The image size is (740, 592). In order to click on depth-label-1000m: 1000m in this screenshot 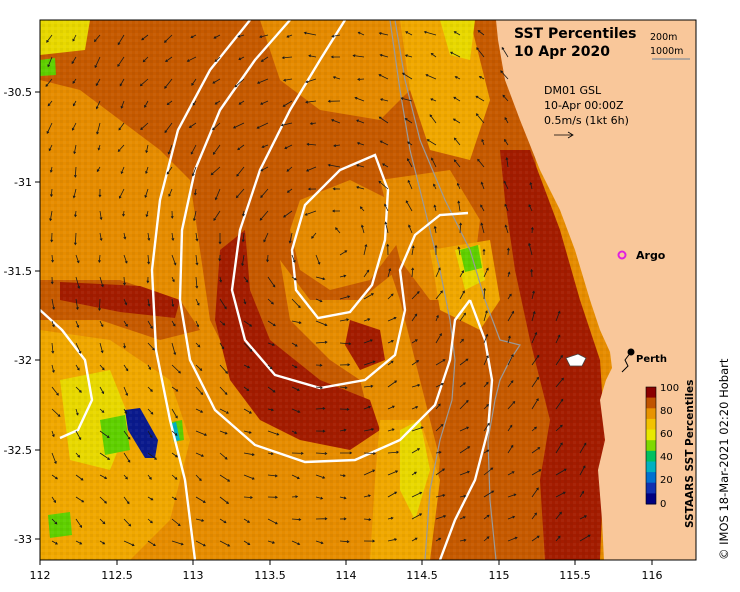, I will do `click(666, 51)`.